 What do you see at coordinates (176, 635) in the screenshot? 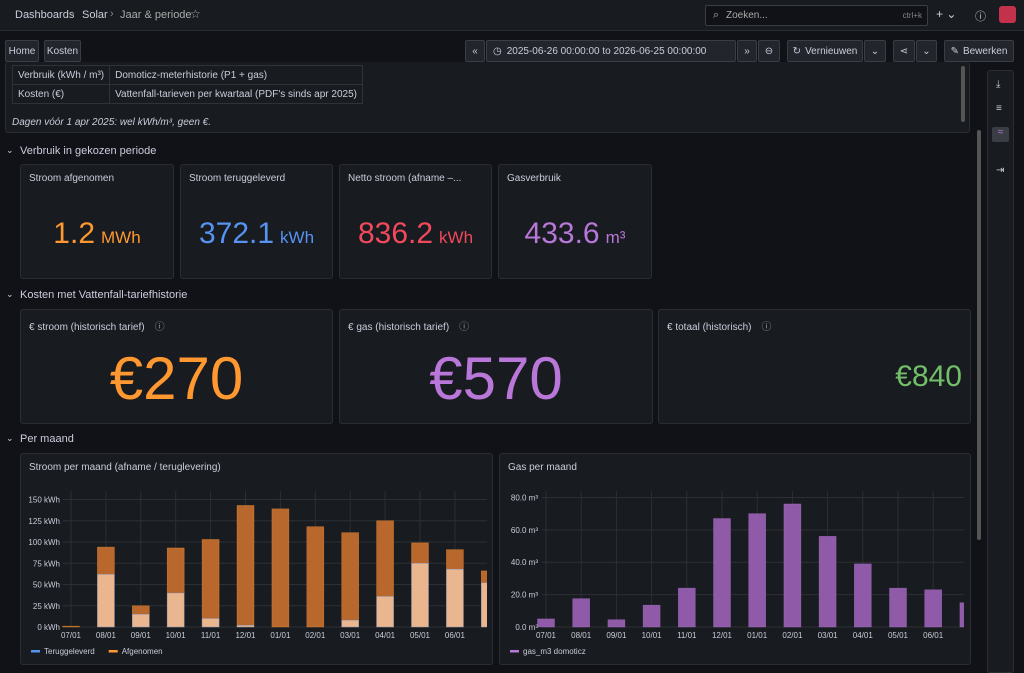
I see `x-tick-label: 10/01` at bounding box center [176, 635].